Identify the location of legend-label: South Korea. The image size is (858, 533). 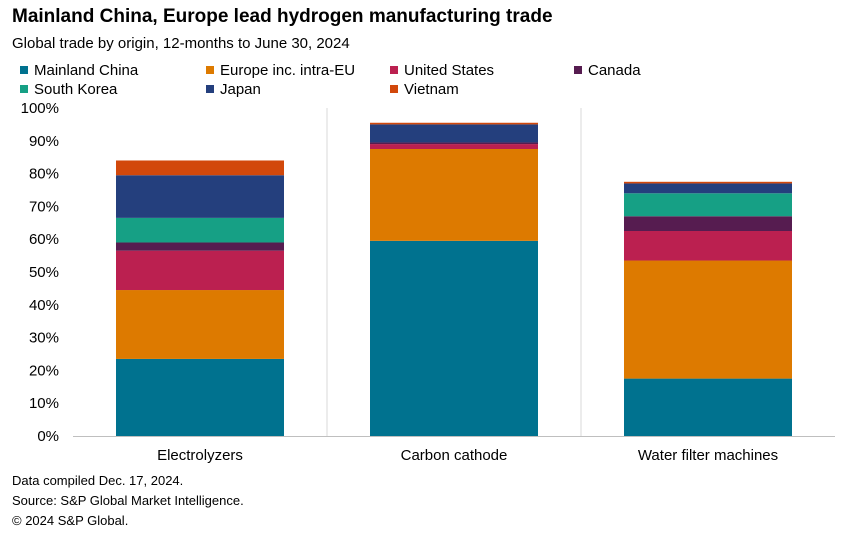
(76, 89).